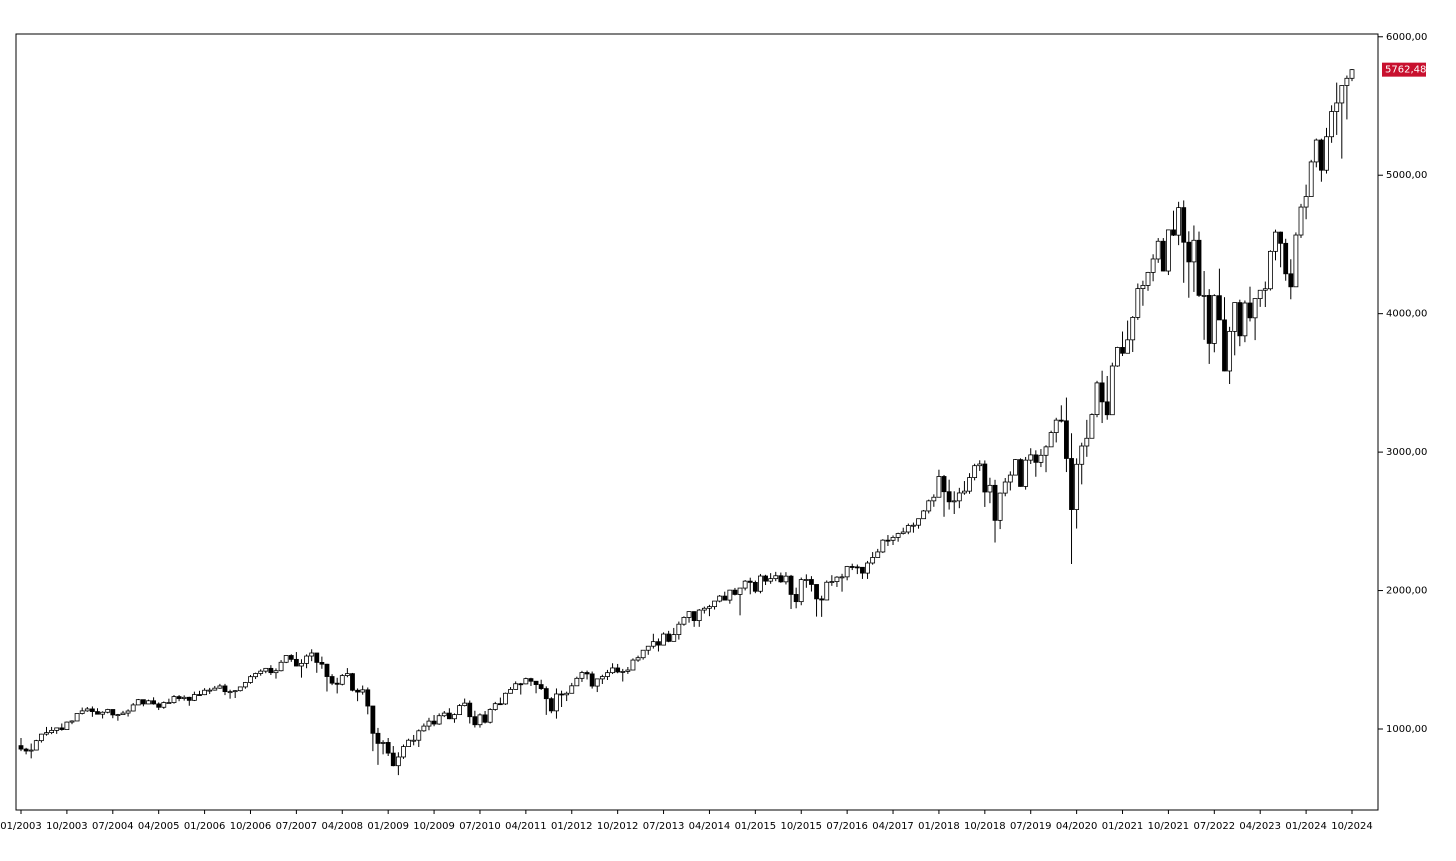 The image size is (1456, 861). Describe the element at coordinates (893, 826) in the screenshot. I see `x-tick-label: 04/2017` at that location.